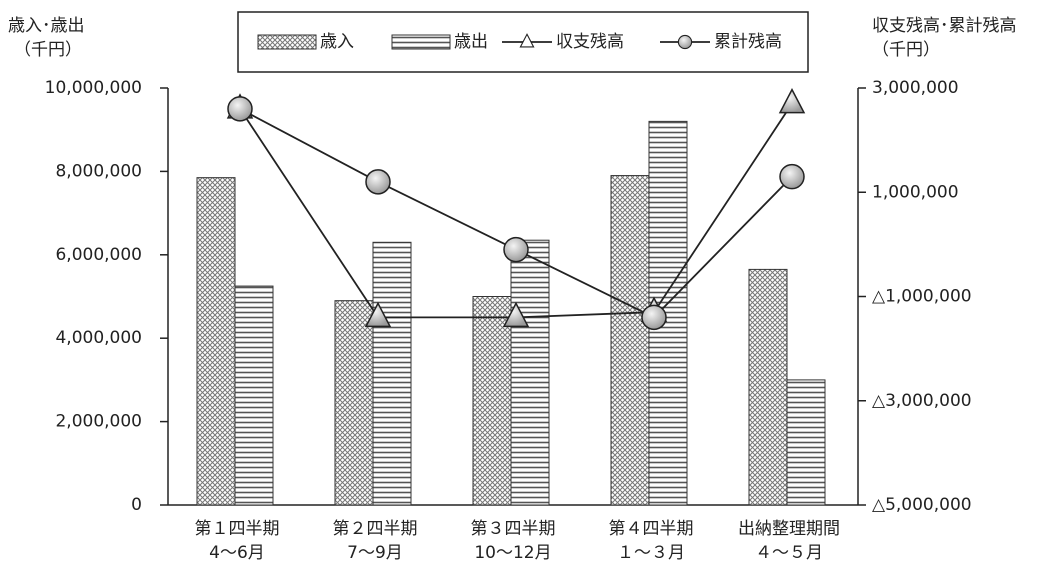 The image size is (1058, 569). Describe the element at coordinates (237, 529) in the screenshot. I see `x-tick-label: 第１四半期` at that location.